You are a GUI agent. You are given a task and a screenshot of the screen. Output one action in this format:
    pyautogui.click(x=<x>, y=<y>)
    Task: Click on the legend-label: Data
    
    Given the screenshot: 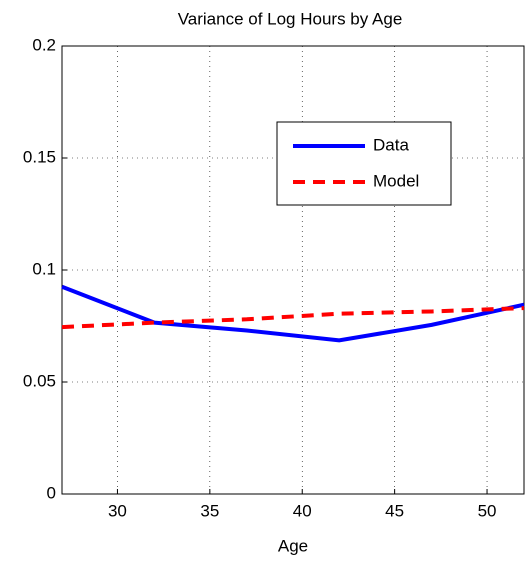 What is the action you would take?
    pyautogui.click(x=391, y=144)
    